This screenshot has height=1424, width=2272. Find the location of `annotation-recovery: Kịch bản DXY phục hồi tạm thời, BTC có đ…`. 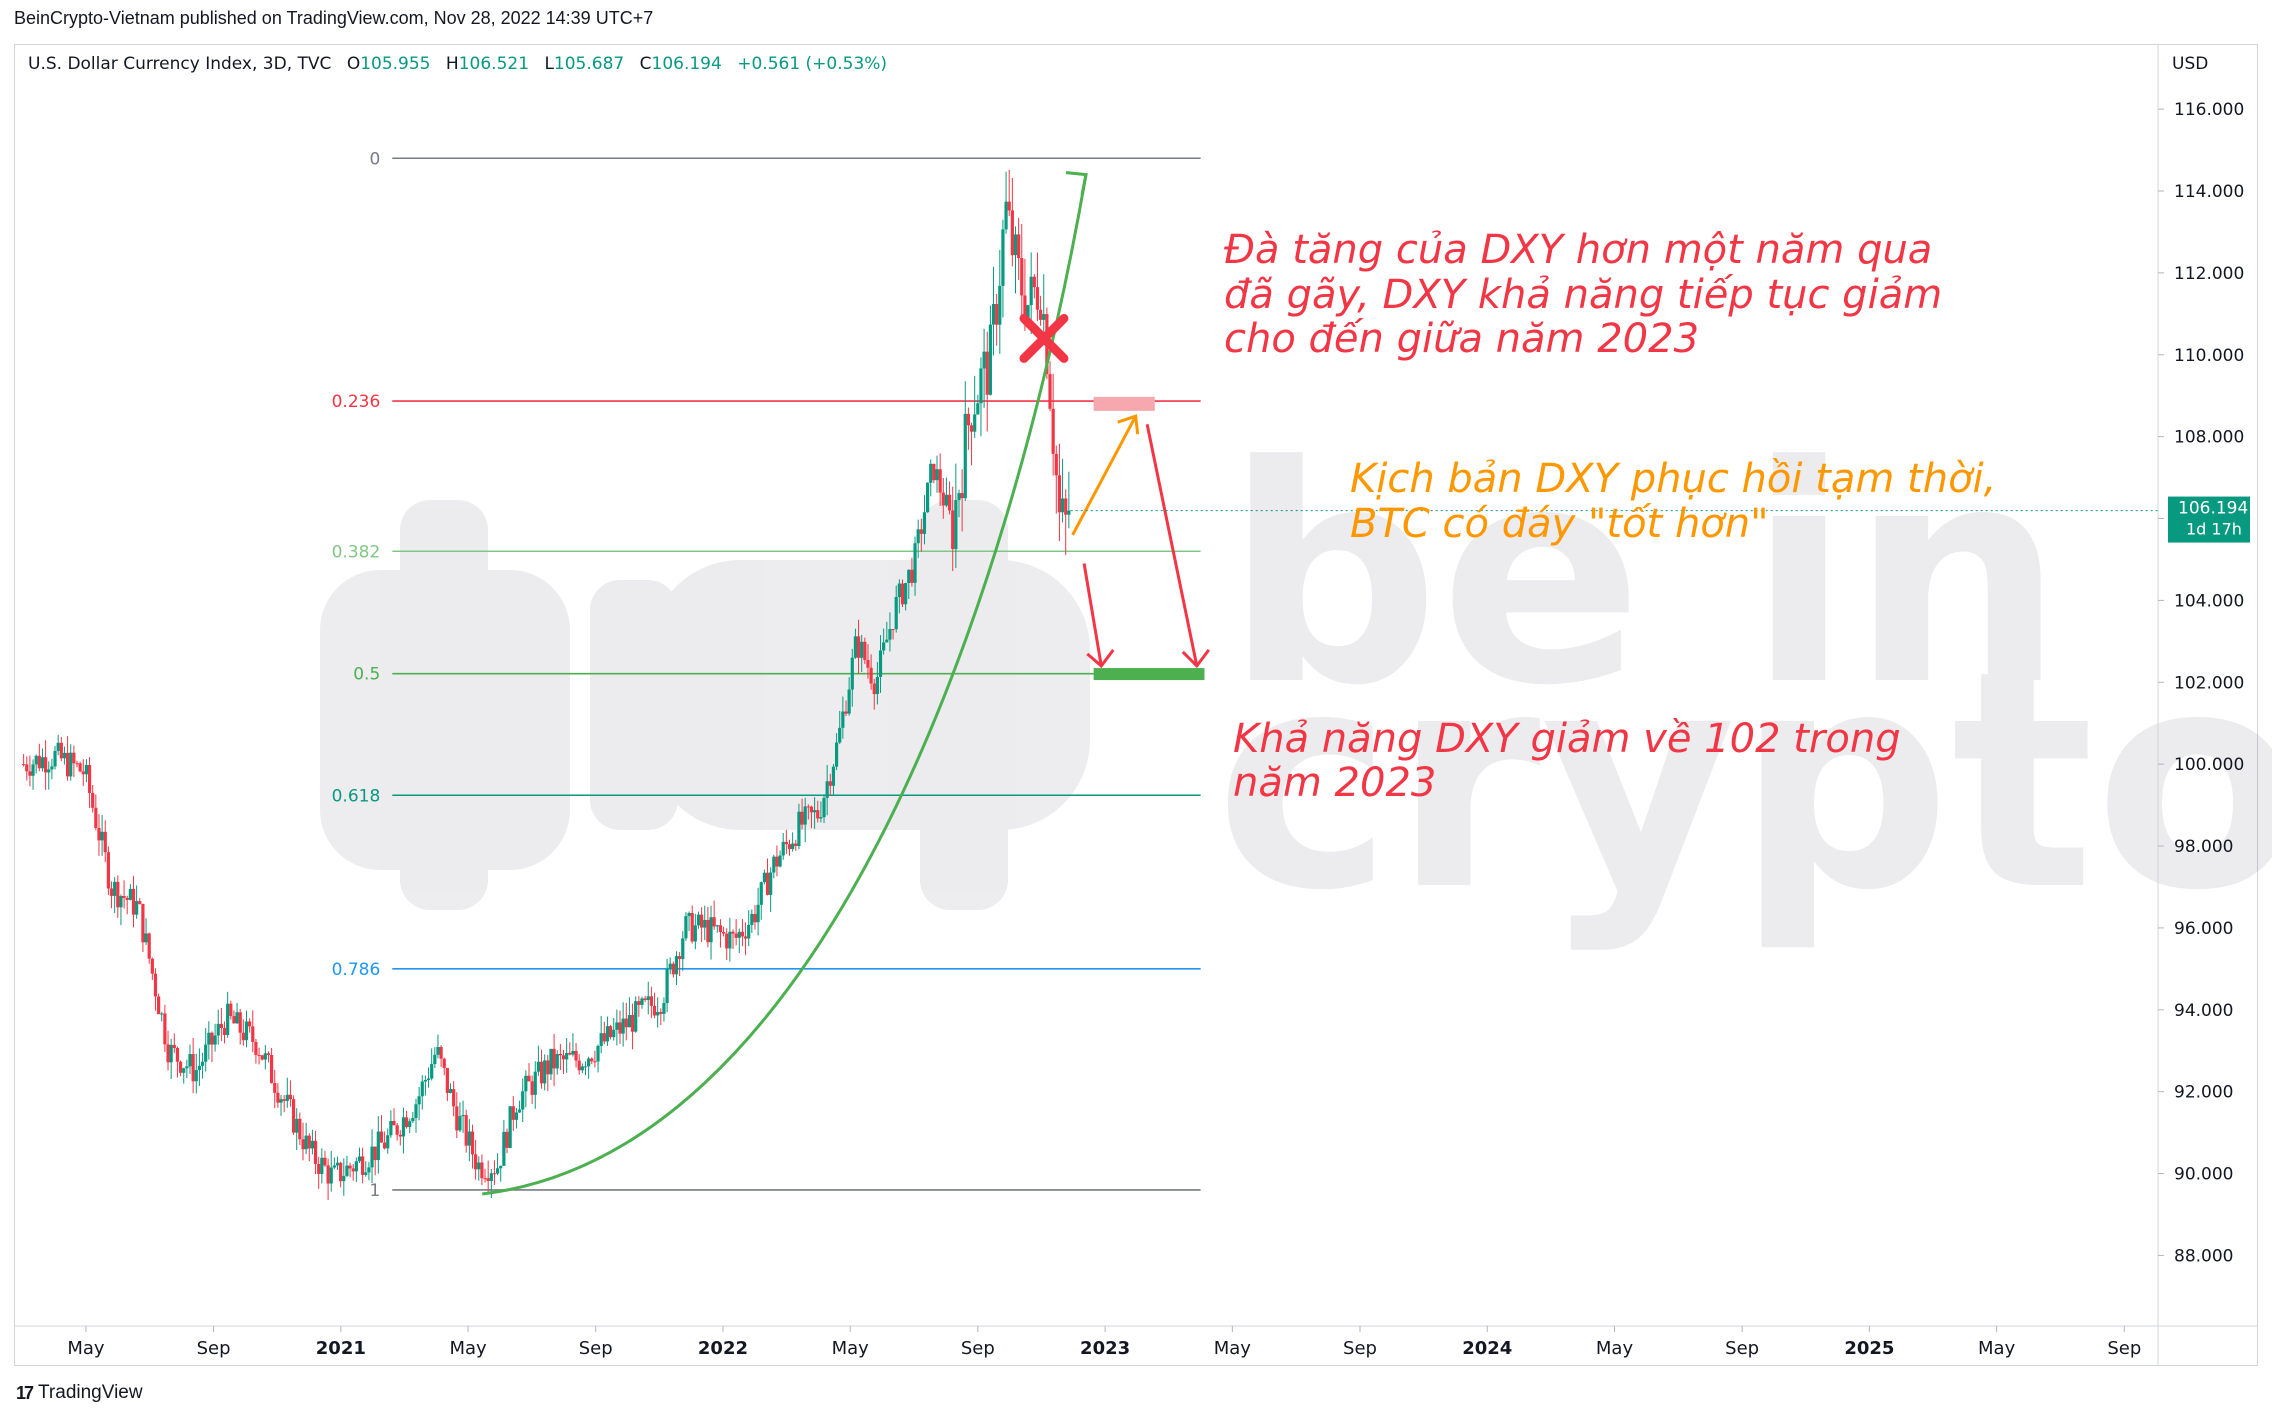

annotation-recovery: Kịch bản DXY phục hồi tạm thời, BTC có đ… is located at coordinates (1673, 501).